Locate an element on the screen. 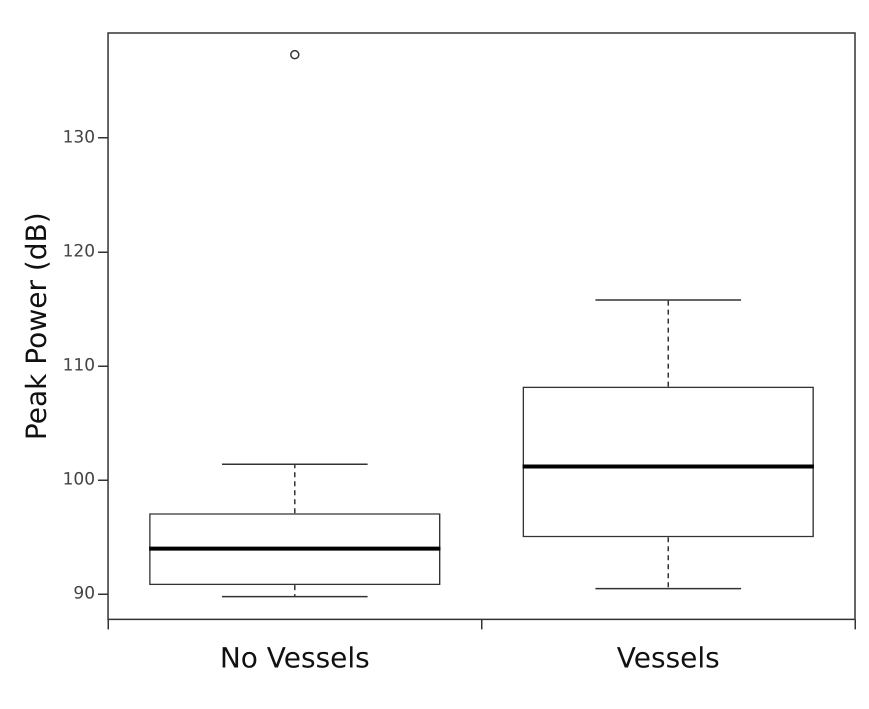 Image resolution: width=869 pixels, height=709 pixels. y-tick-label: 90 is located at coordinates (84, 594).